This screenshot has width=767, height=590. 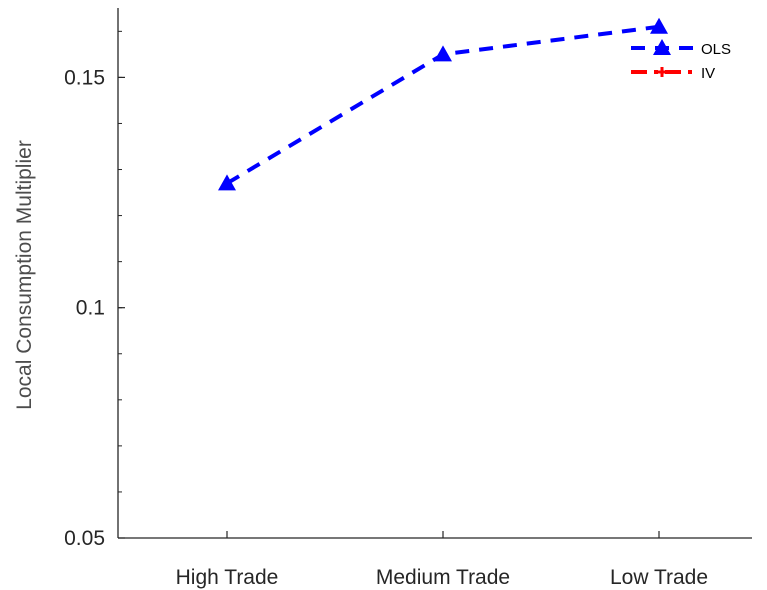 I want to click on legend: OLS IV, so click(x=681, y=60).